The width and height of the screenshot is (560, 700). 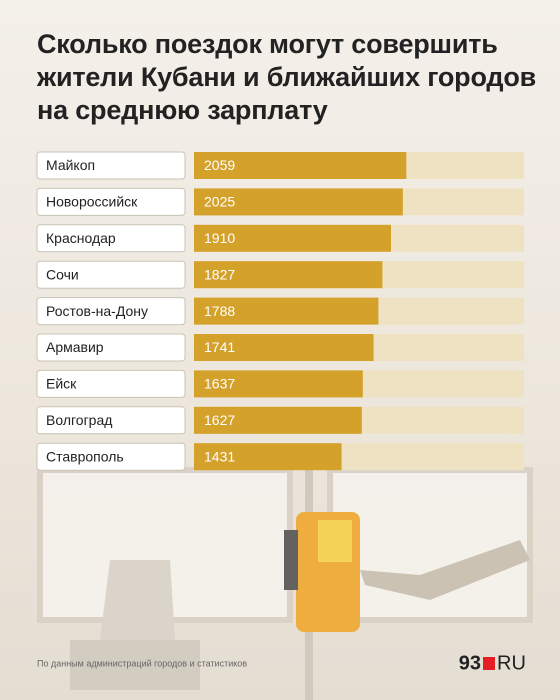 I want to click on validator-screen, so click(x=335, y=541).